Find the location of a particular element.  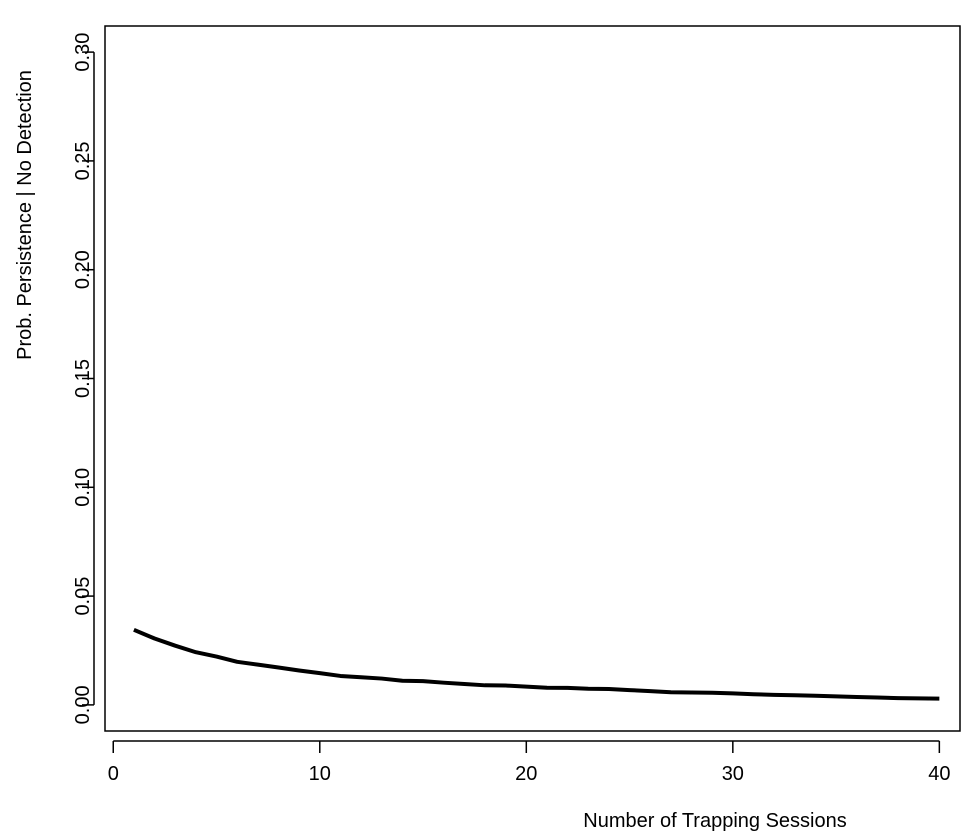

x-tick-label: 40 is located at coordinates (939, 774).